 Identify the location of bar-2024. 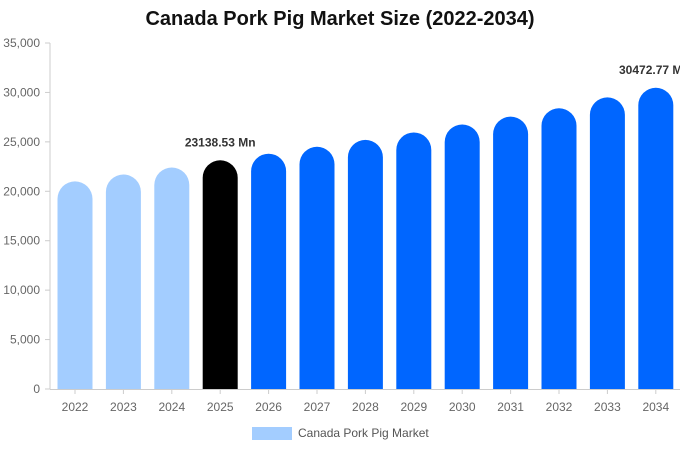
(172, 278).